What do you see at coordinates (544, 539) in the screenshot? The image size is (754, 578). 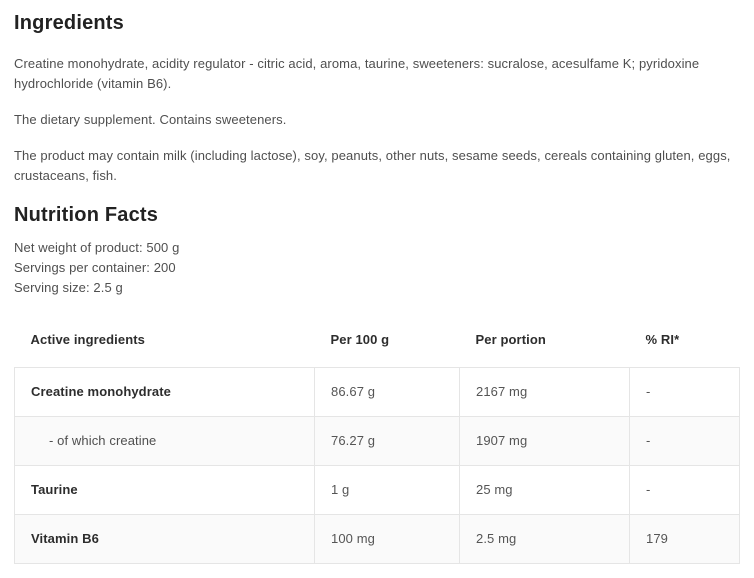 I see `per-portion-cell: 2.5 mg` at bounding box center [544, 539].